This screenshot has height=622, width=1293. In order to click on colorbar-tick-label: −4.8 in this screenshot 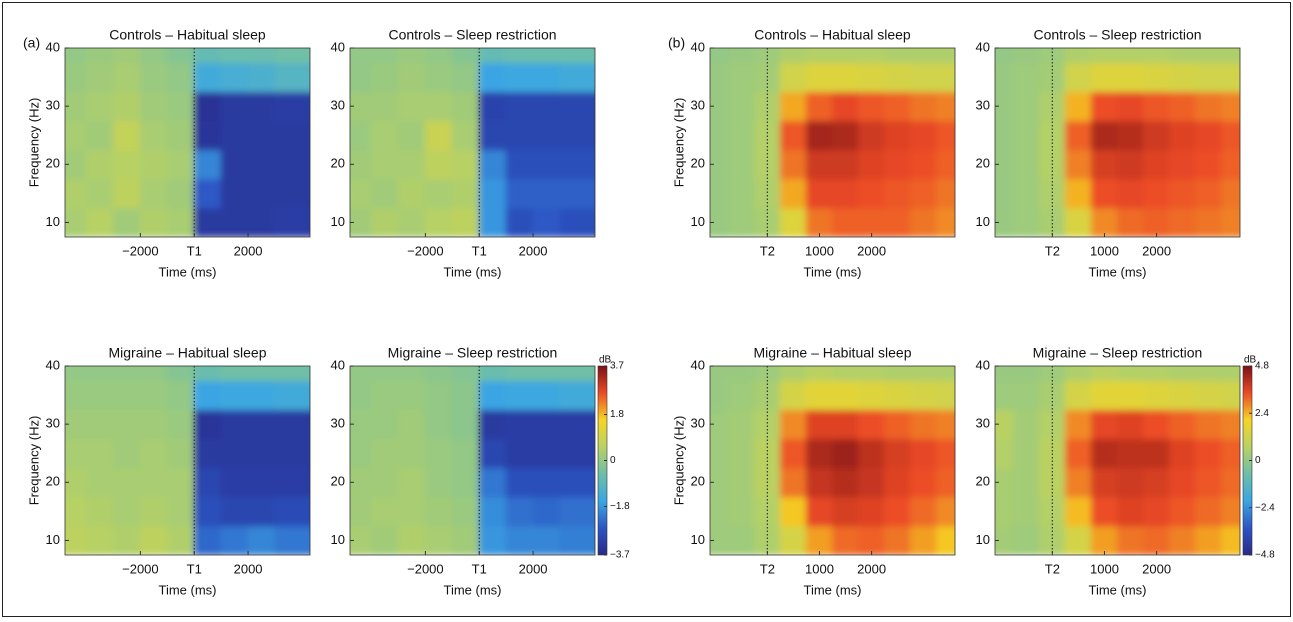, I will do `click(1265, 555)`.